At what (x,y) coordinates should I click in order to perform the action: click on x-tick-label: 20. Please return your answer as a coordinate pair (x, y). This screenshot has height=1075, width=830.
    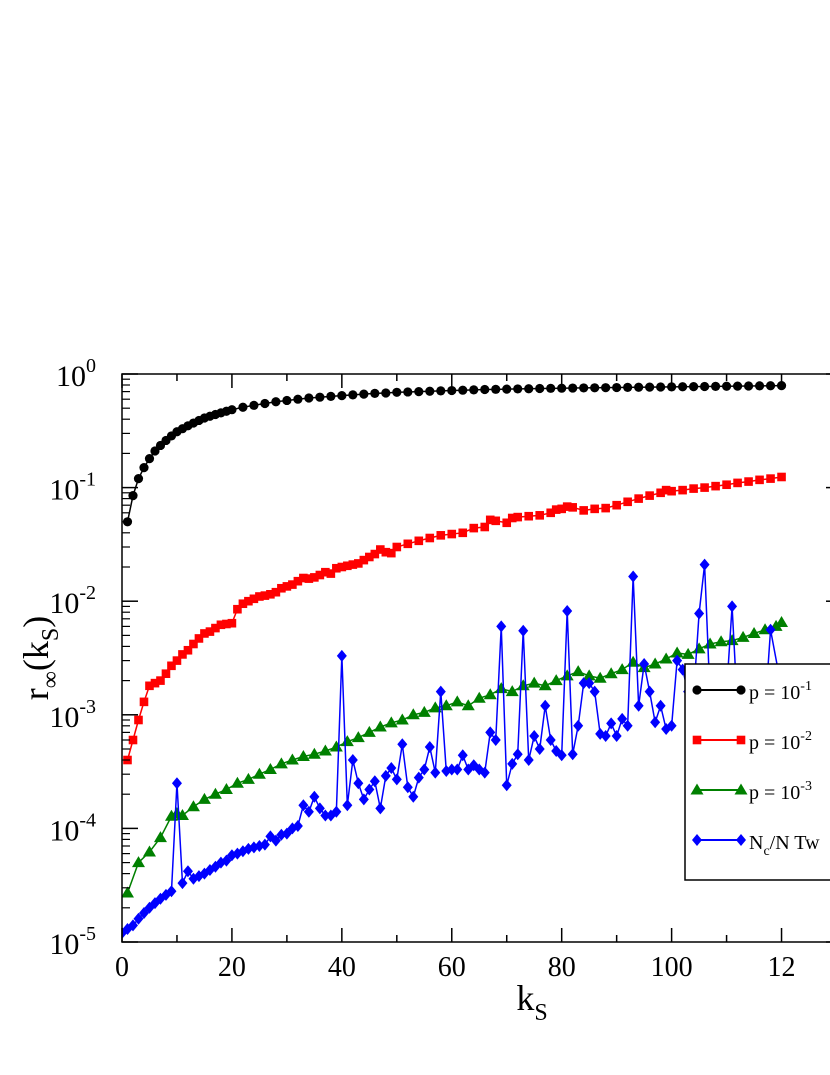
    Looking at the image, I should click on (232, 967).